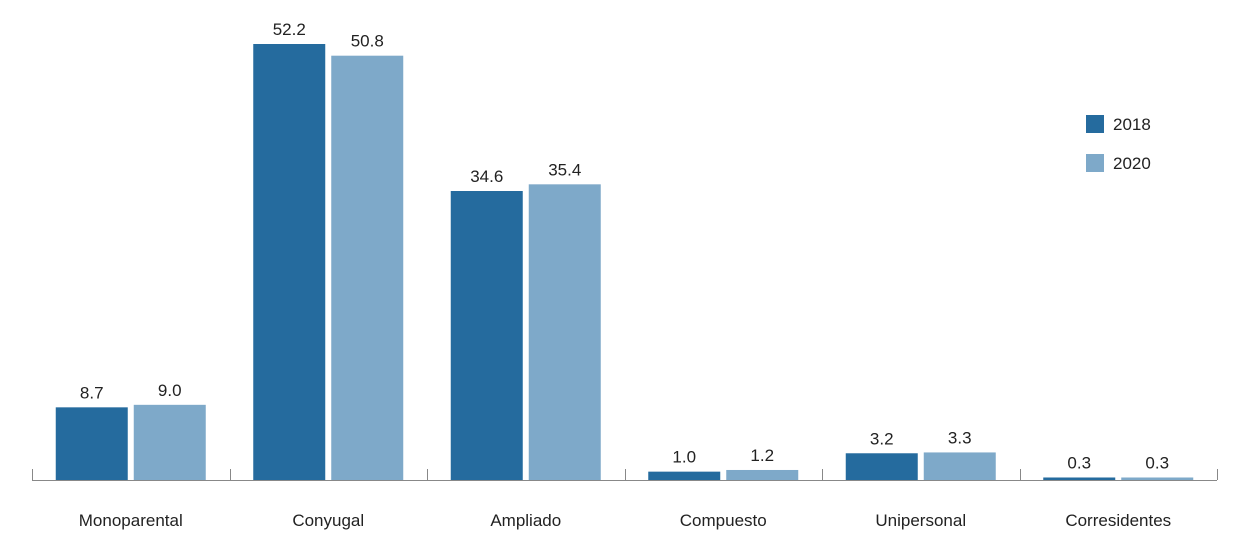 Image resolution: width=1235 pixels, height=533 pixels. I want to click on value-label-ampliado-2018: 34.6, so click(486, 176).